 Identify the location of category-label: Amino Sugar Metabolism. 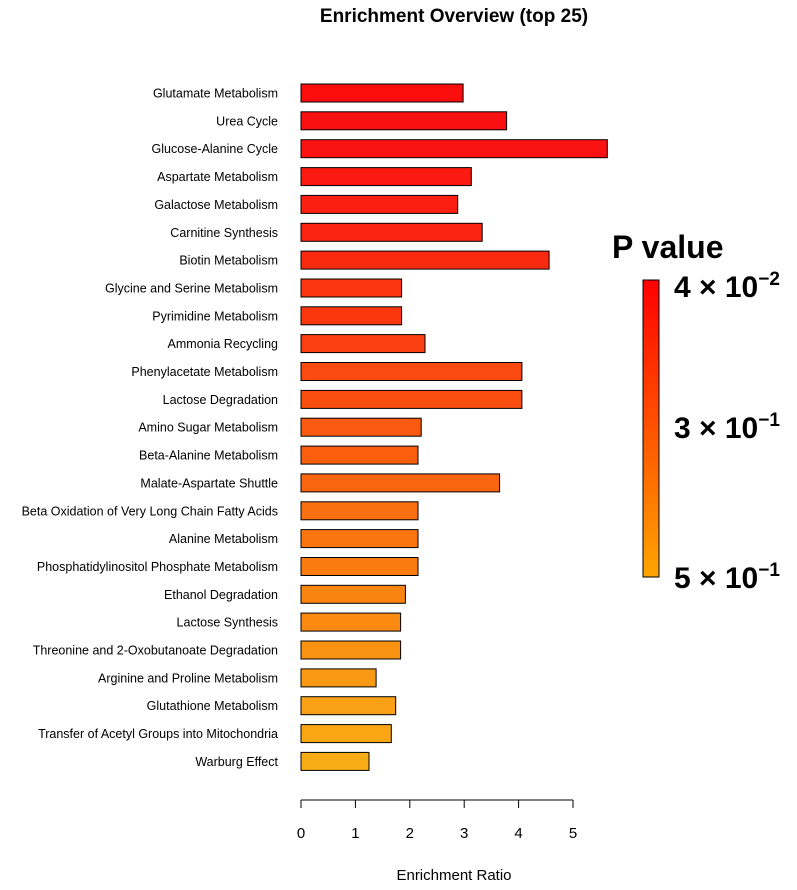
(208, 428).